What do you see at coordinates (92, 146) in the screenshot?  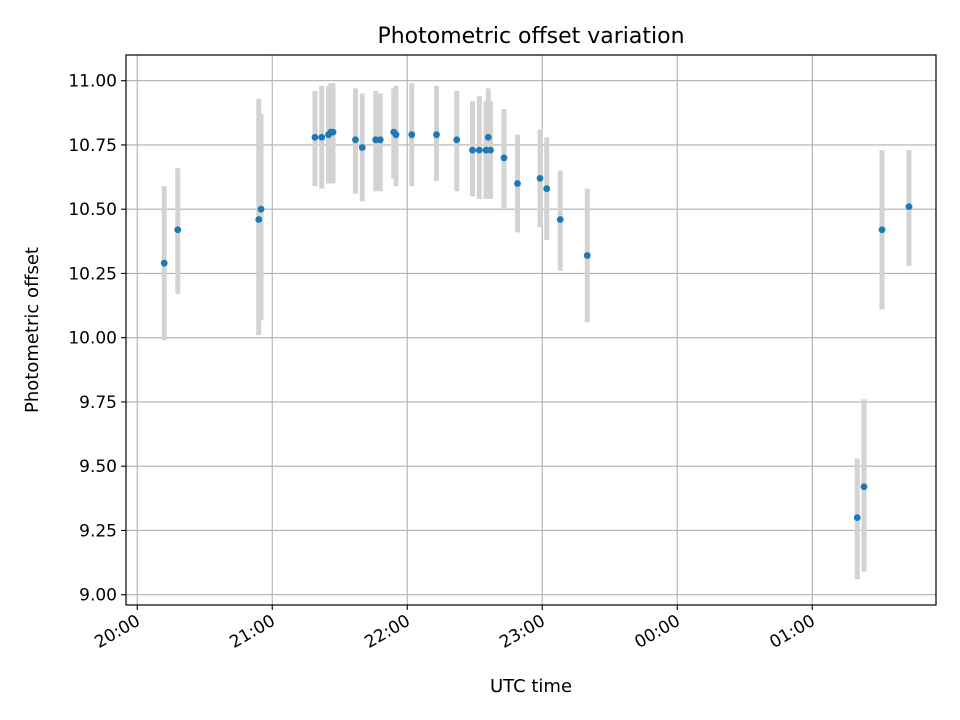 I see `y-tick-label: 10.75` at bounding box center [92, 146].